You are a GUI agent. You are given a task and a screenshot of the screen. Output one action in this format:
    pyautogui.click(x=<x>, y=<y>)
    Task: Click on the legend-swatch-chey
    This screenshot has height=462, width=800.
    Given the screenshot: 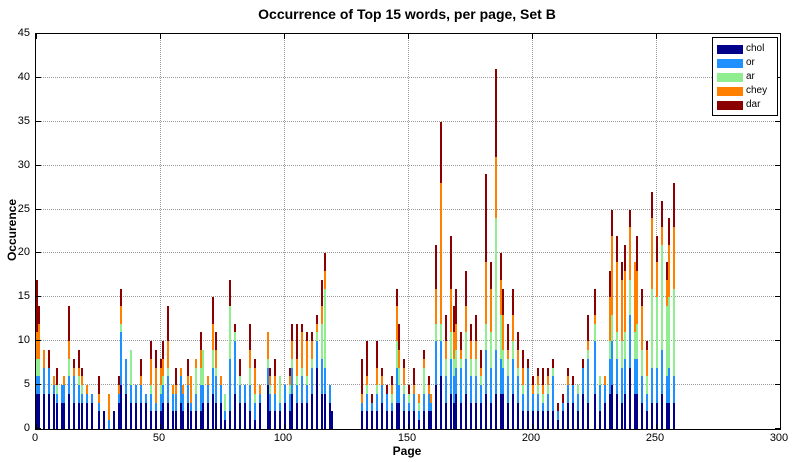 What is the action you would take?
    pyautogui.click(x=730, y=91)
    